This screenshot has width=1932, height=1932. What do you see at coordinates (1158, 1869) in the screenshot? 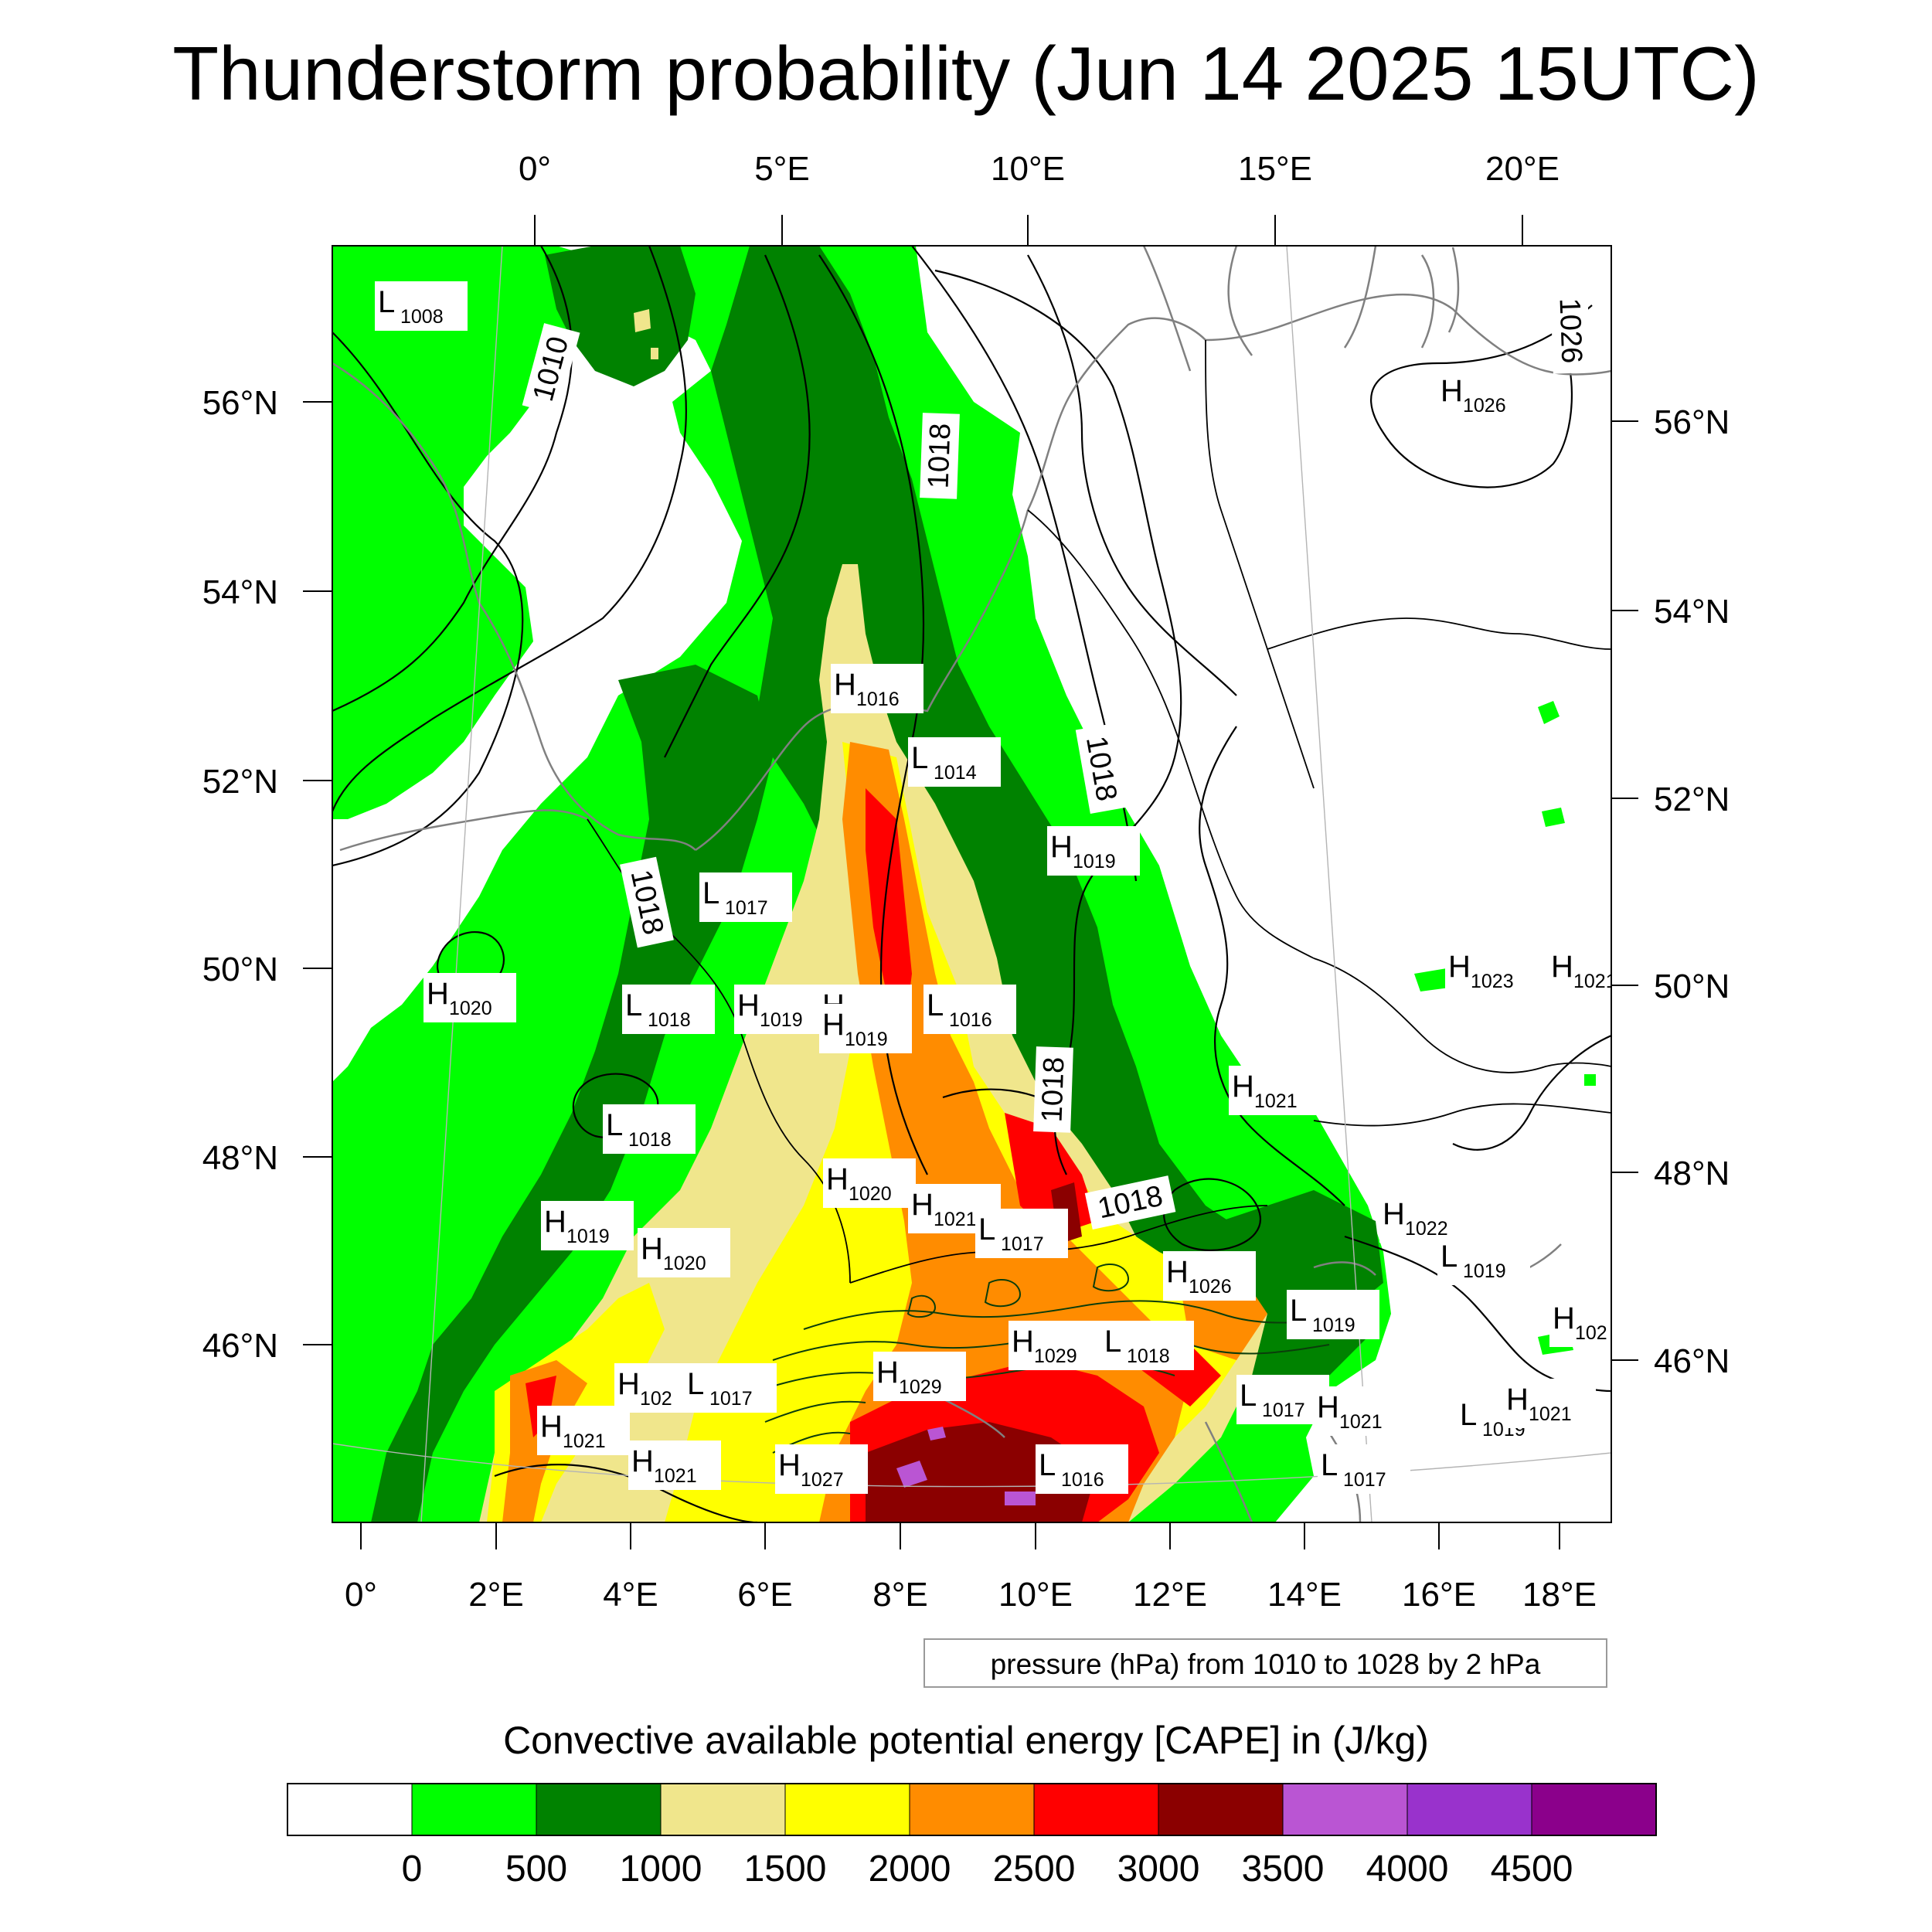
I see `colorbar-tick-label: 3000` at bounding box center [1158, 1869].